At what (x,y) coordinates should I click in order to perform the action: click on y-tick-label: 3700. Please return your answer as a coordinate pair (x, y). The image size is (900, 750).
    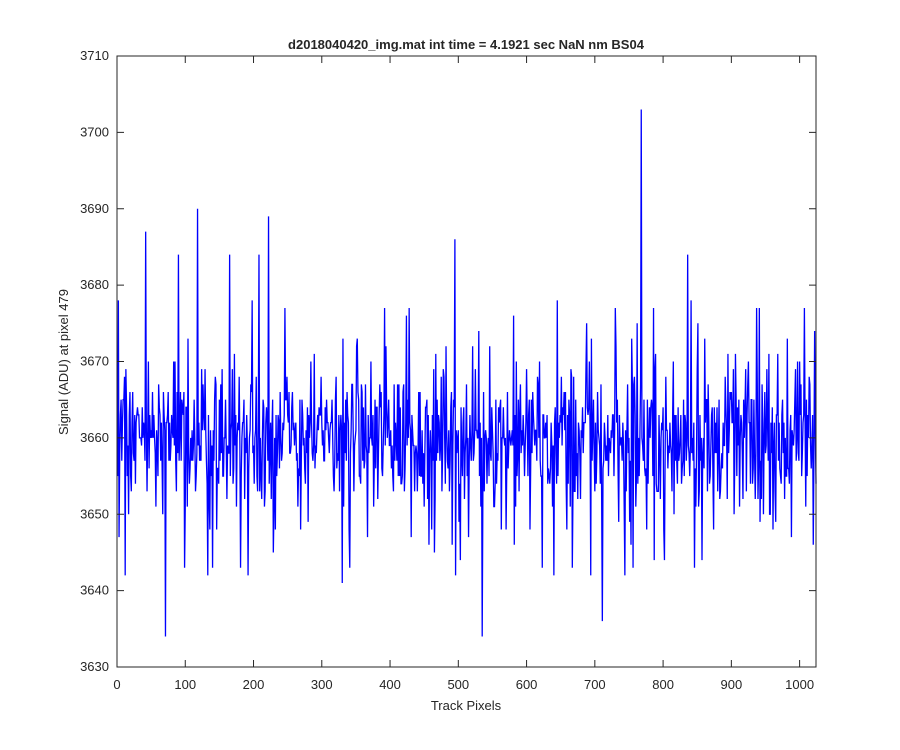
    Looking at the image, I should click on (94, 131).